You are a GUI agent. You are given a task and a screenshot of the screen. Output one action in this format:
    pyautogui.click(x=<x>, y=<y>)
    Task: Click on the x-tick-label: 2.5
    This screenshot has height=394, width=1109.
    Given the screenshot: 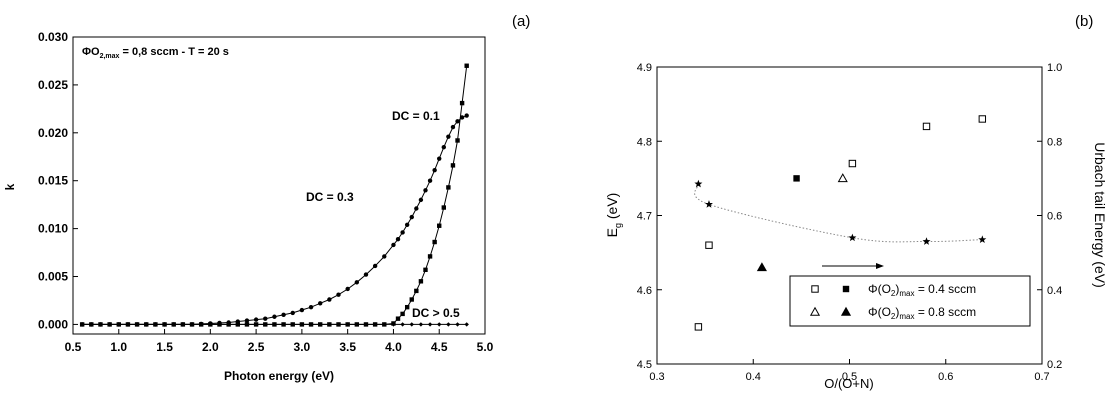 What is the action you would take?
    pyautogui.click(x=256, y=347)
    